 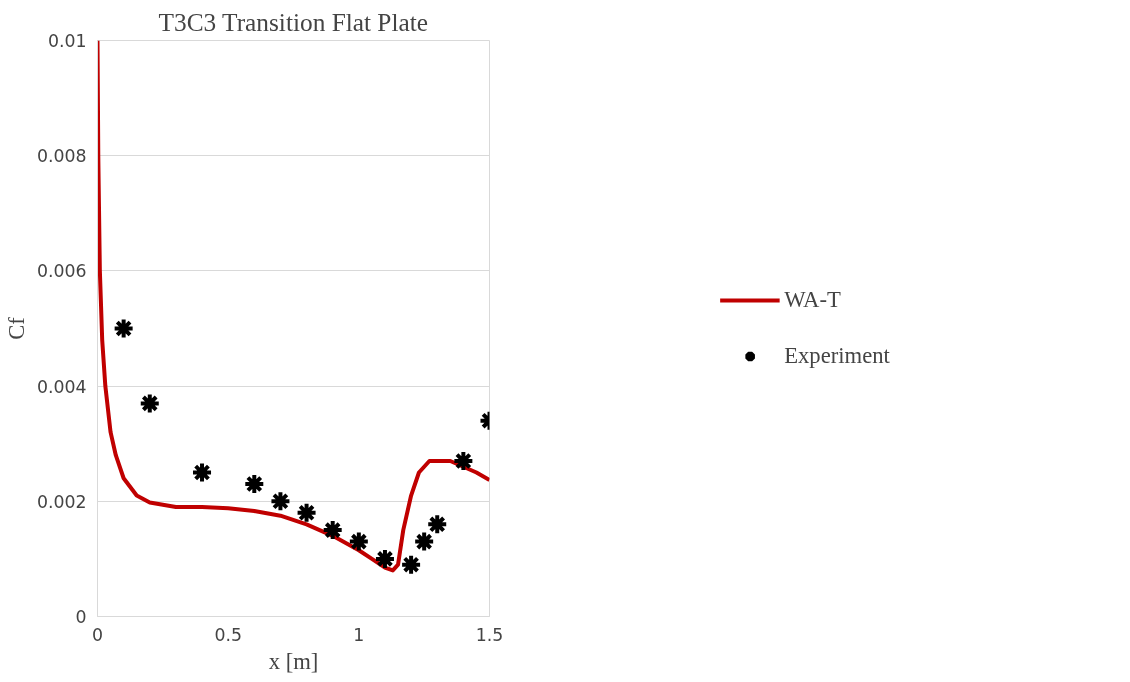 I want to click on y-tick-label: 0.008, so click(x=61, y=156).